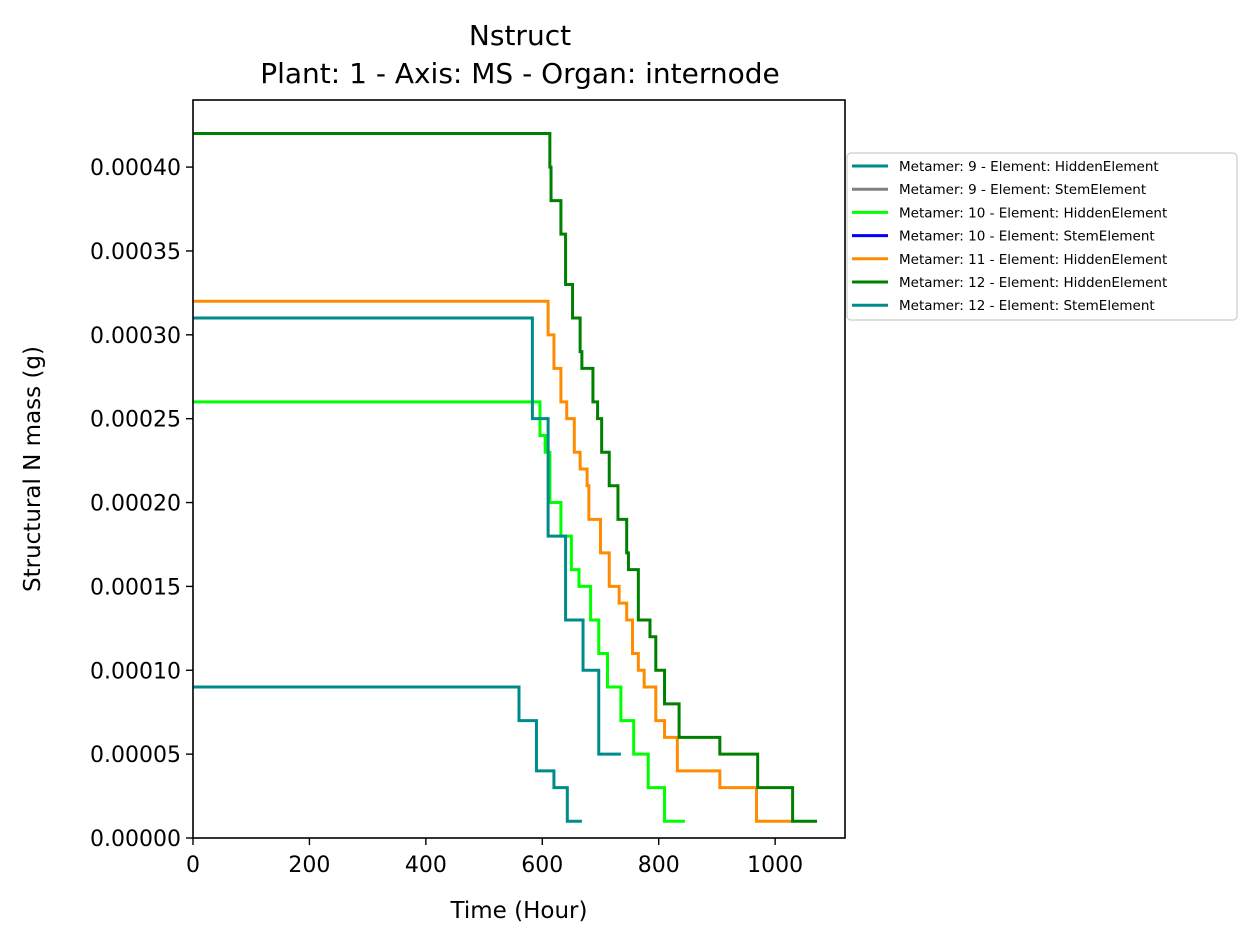  What do you see at coordinates (519, 911) in the screenshot?
I see `x-axis-label: Time (Hour)` at bounding box center [519, 911].